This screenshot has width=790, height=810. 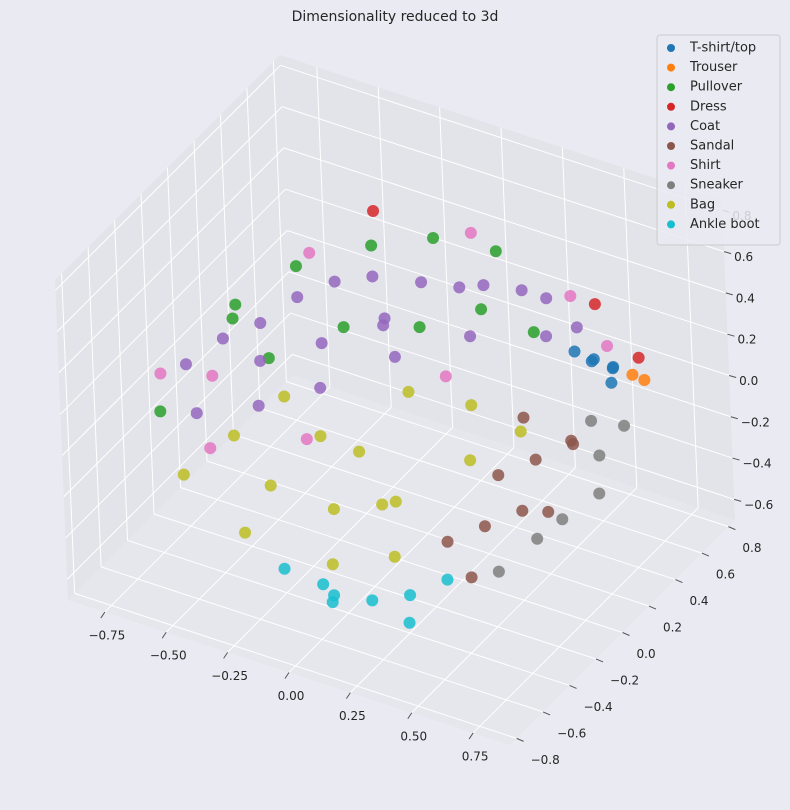 What do you see at coordinates (705, 126) in the screenshot?
I see `legend-label: Coat` at bounding box center [705, 126].